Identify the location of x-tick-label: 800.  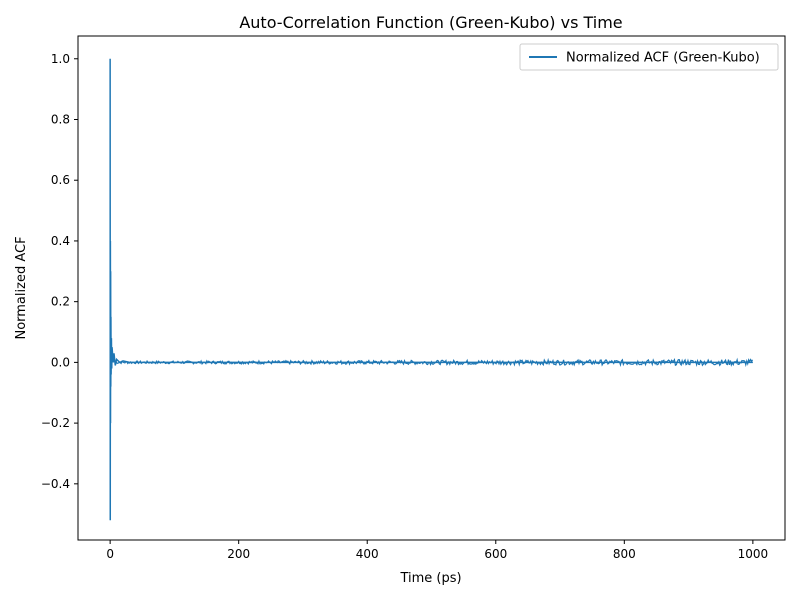
(624, 554).